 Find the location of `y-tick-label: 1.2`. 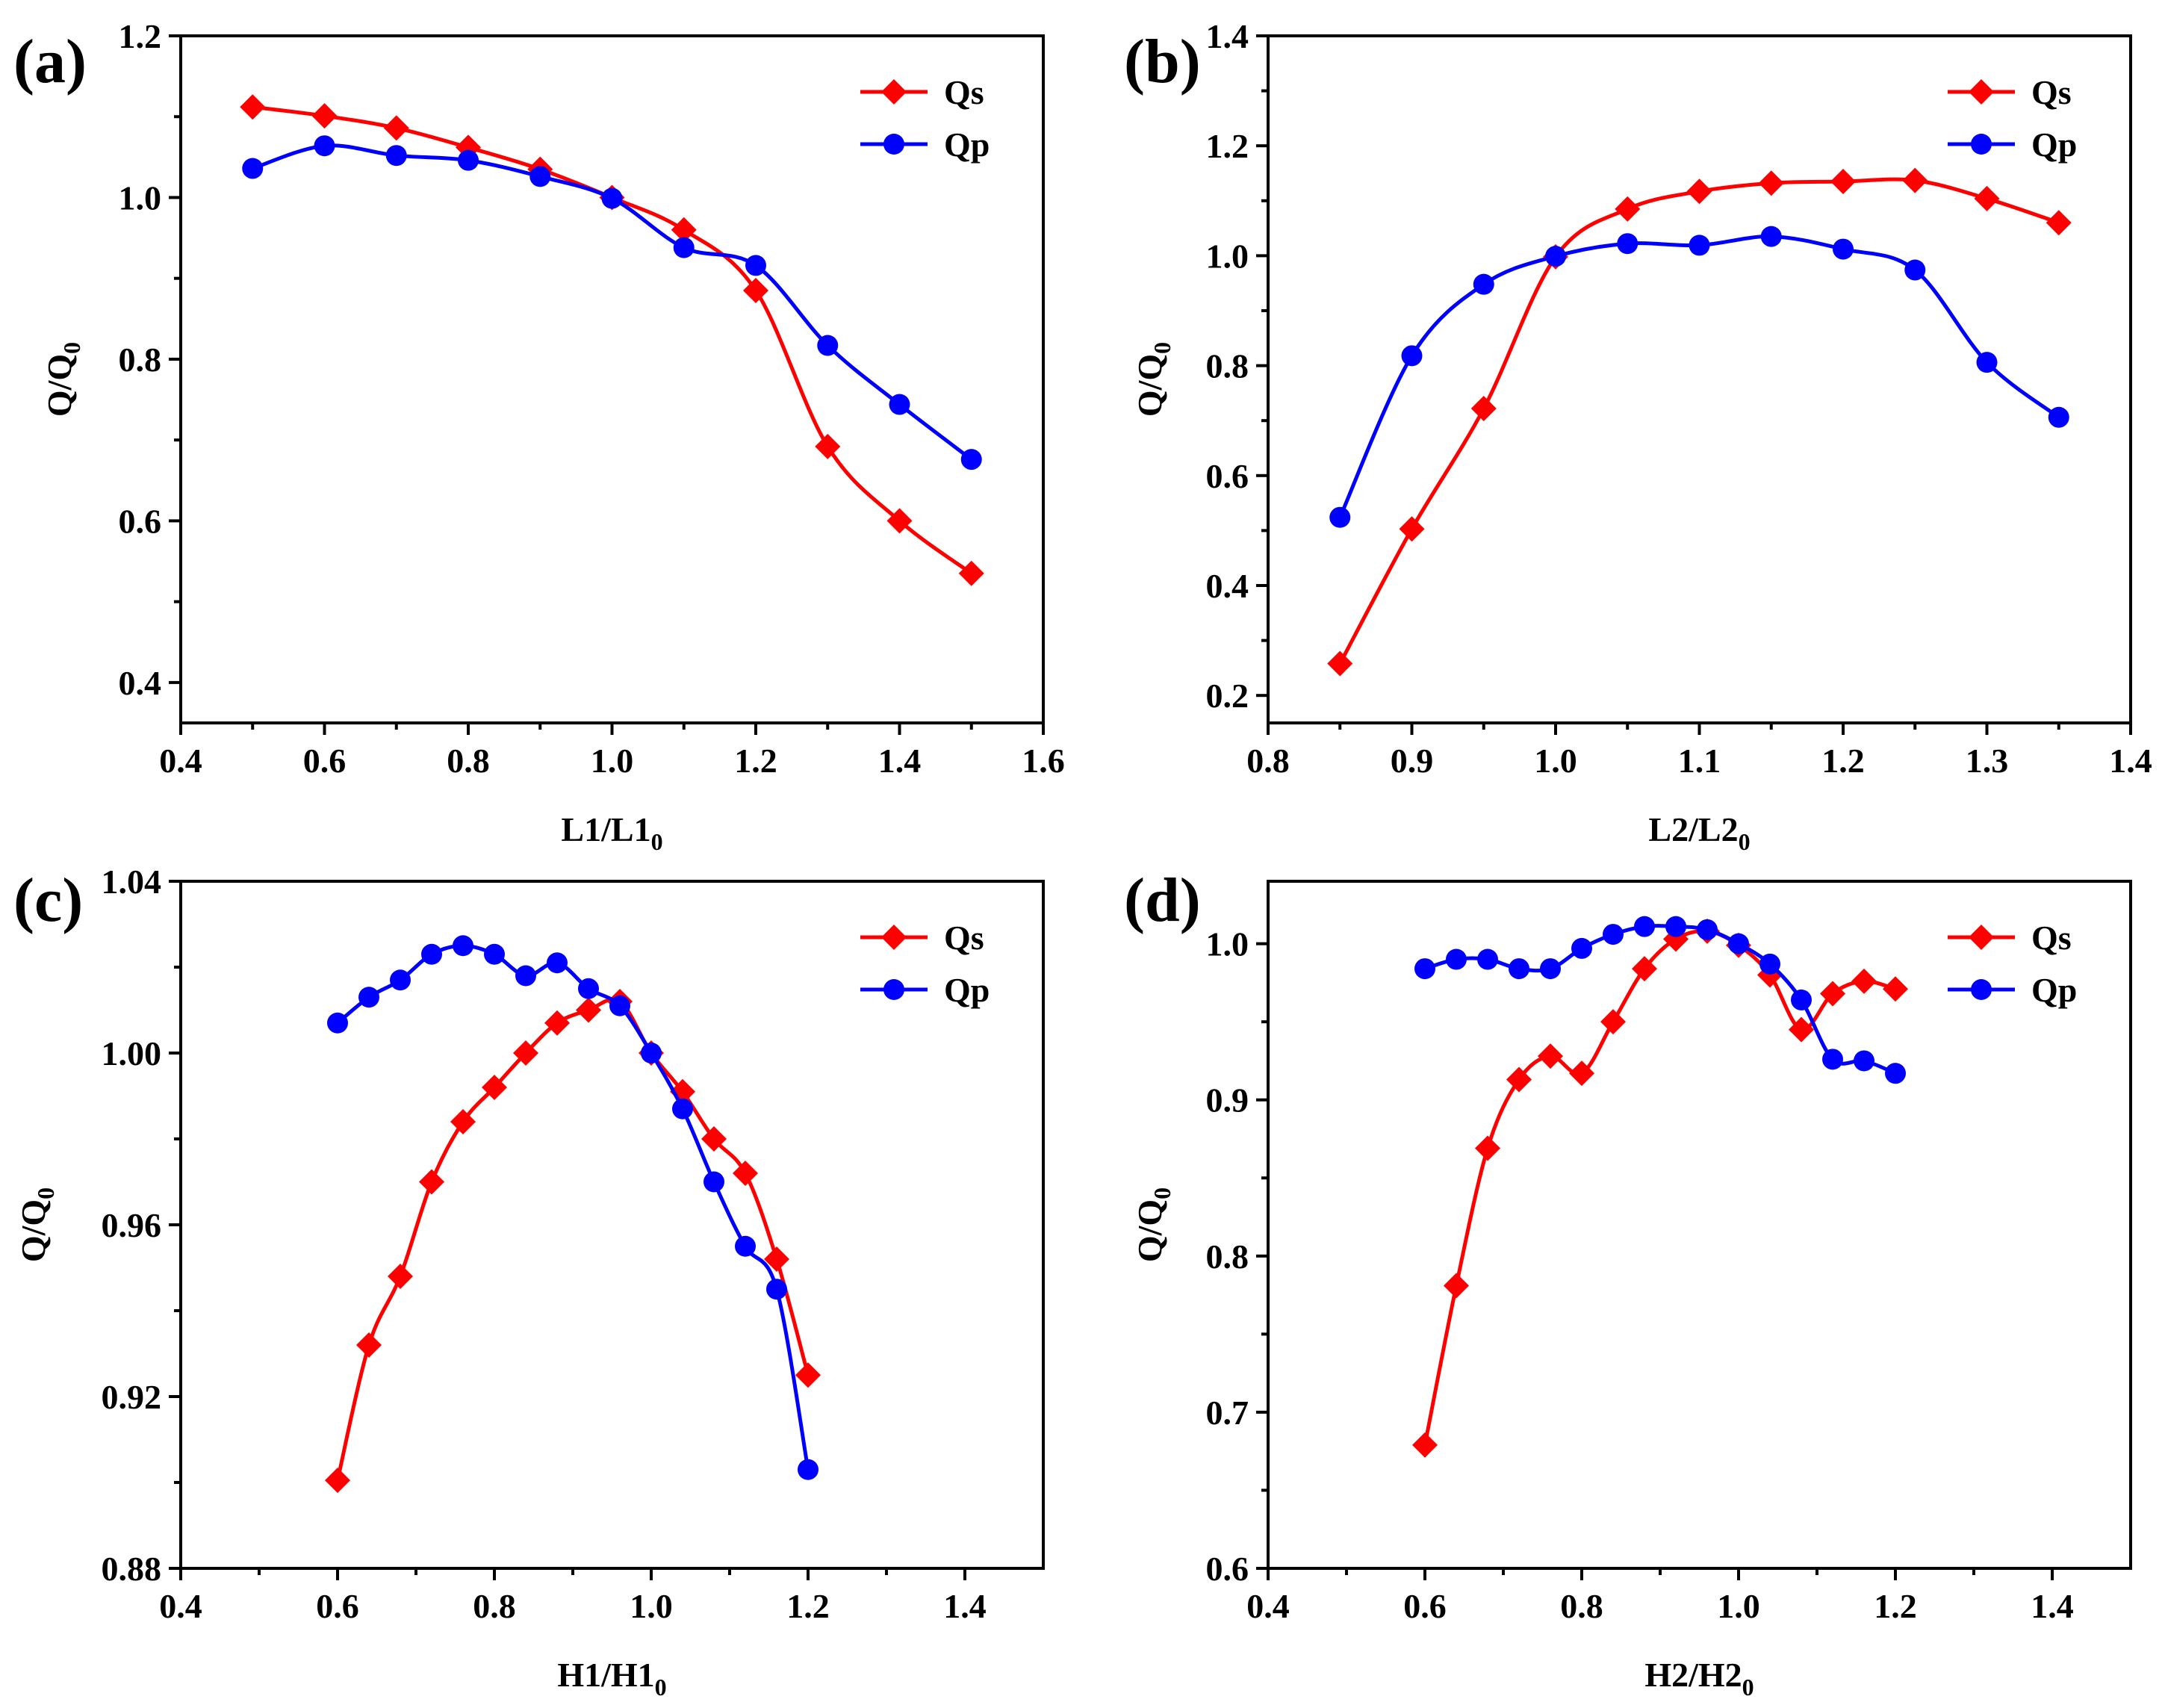

y-tick-label: 1.2 is located at coordinates (140, 36).